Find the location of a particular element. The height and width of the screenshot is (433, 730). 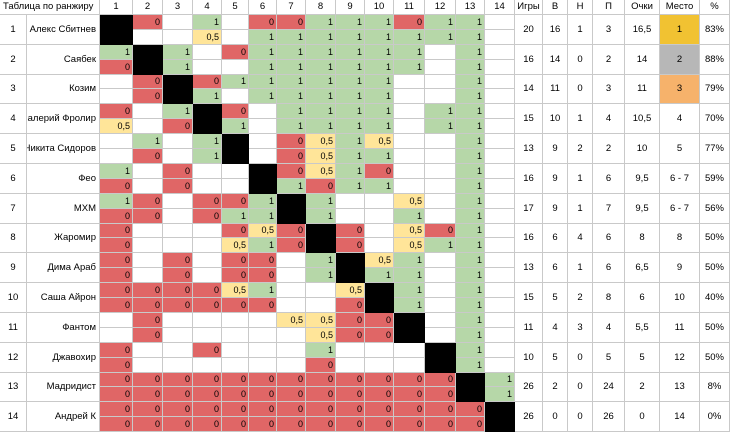

points-cell: 14 is located at coordinates (642, 60).